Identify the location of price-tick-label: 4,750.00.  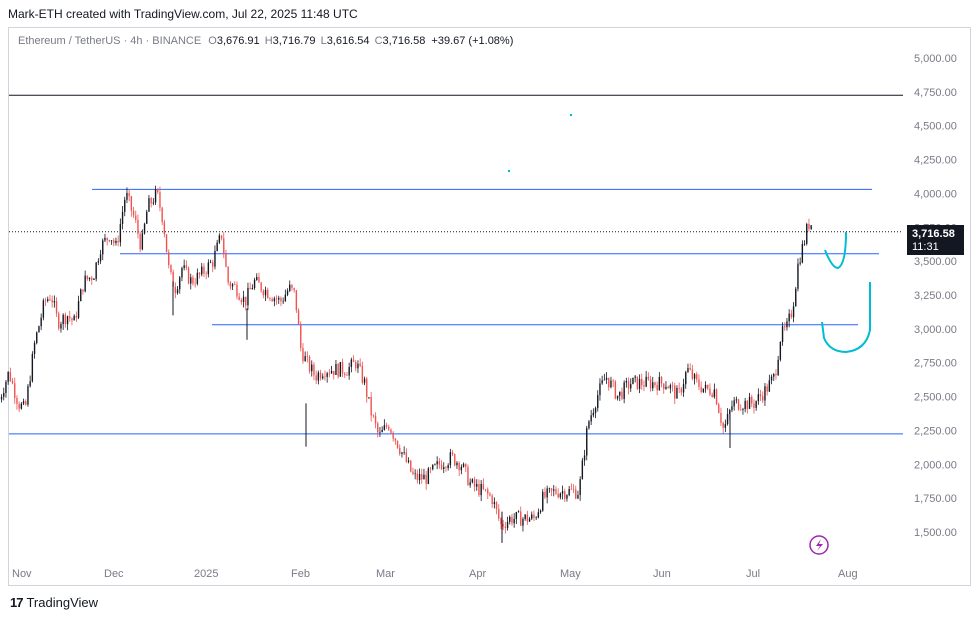
(935, 93).